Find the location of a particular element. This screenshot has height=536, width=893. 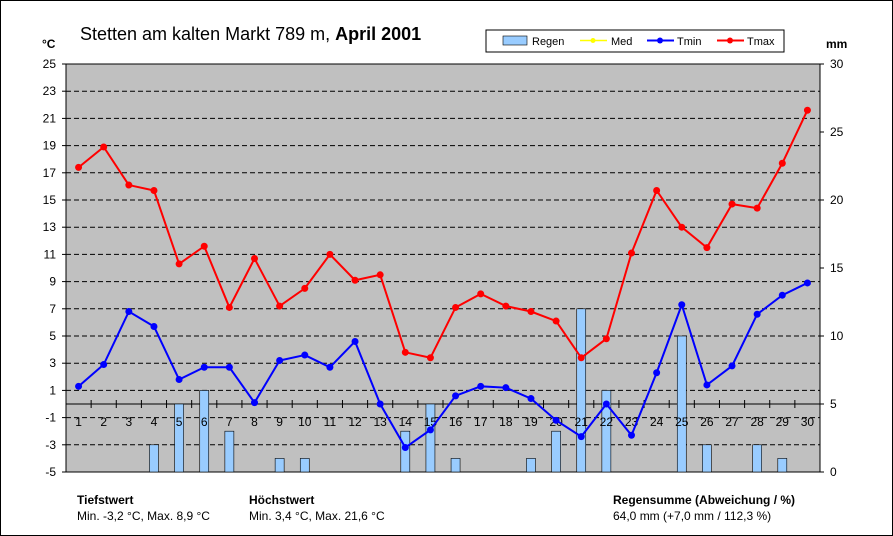

x-tick-label: 18 is located at coordinates (506, 422).